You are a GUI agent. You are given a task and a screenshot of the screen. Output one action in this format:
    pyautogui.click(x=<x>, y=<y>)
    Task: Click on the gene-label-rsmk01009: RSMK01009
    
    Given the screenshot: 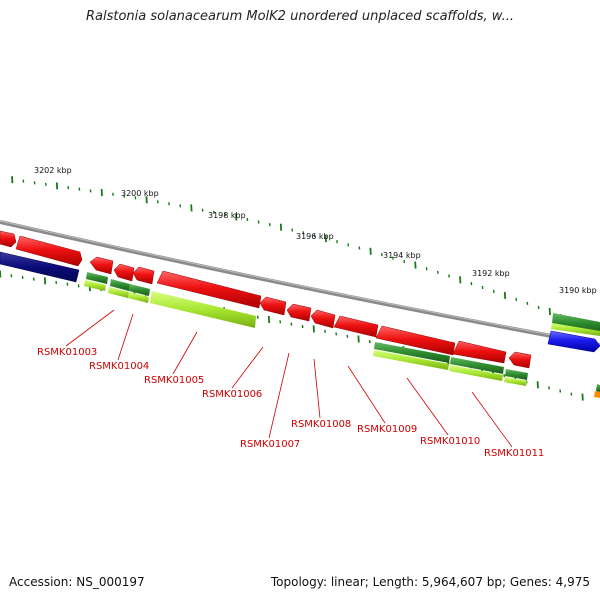 What is the action you would take?
    pyautogui.click(x=387, y=429)
    